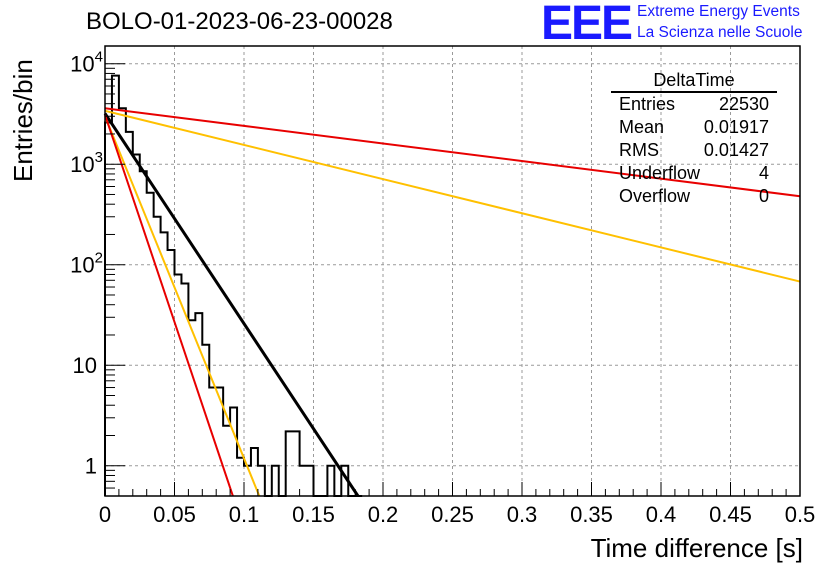  I want to click on x-tick-label: 0.25, so click(452, 514).